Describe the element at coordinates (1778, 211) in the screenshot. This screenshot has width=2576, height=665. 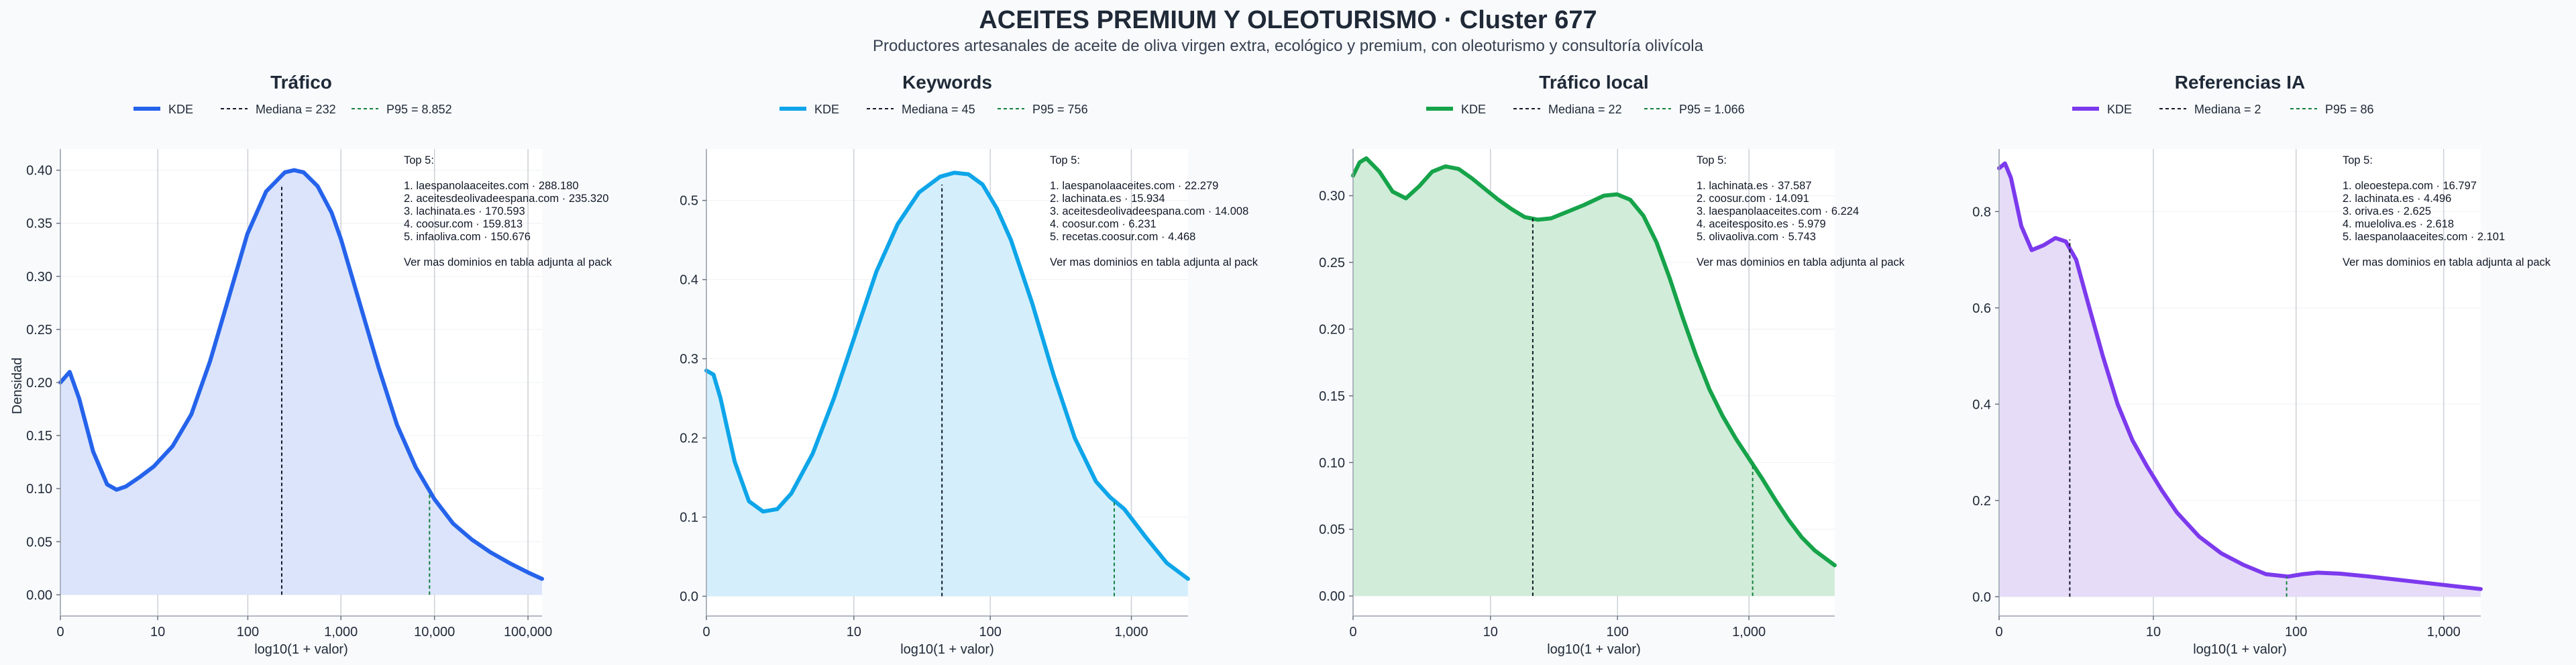
I see `top5-item: 3. laespanolaaceites.com · 6.224` at that location.